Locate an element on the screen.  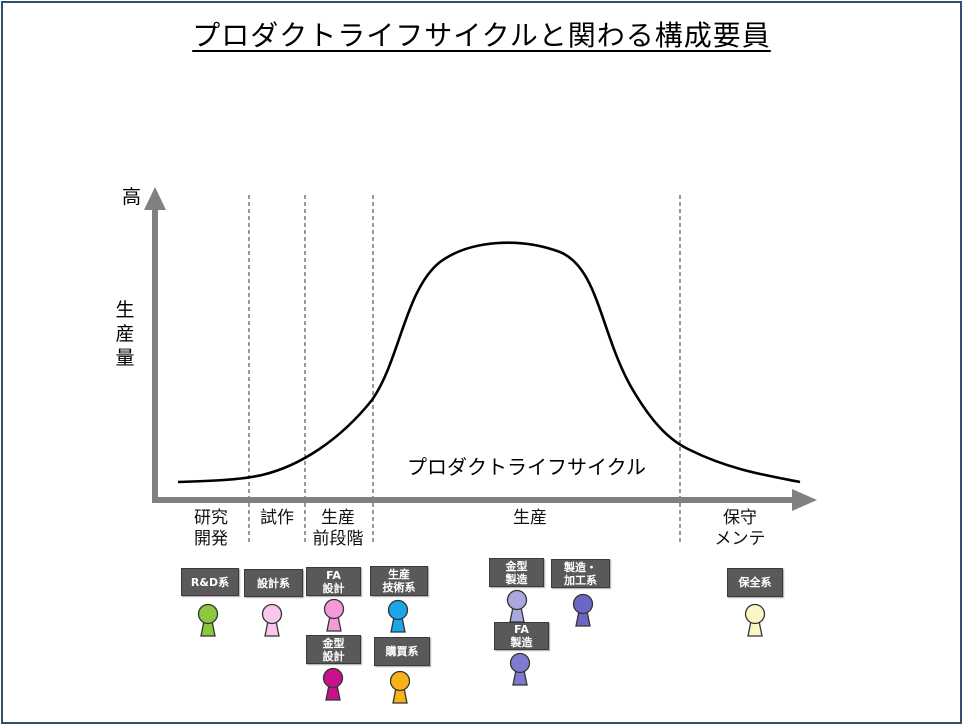
phase-label-proto: 試作 is located at coordinates (277, 518).